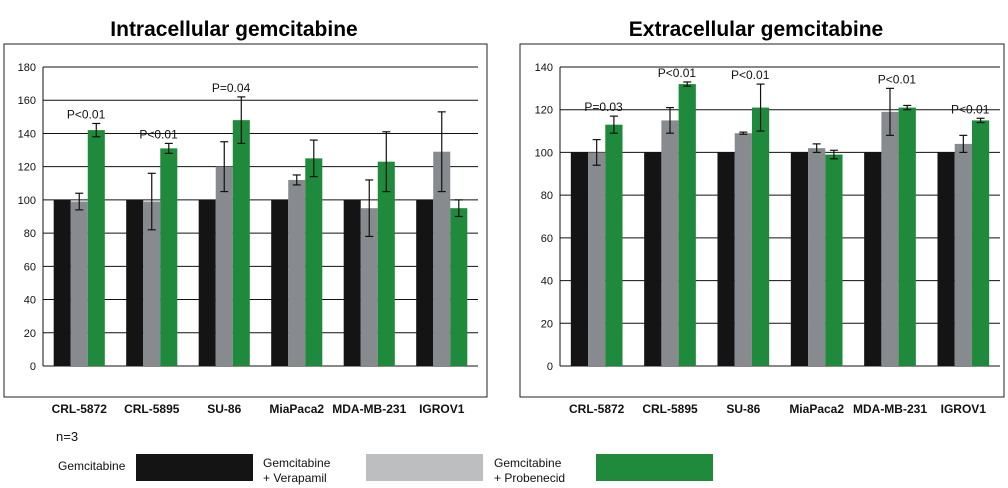 The height and width of the screenshot is (488, 1008). I want to click on p-value-annotation: P=0.04, so click(231, 88).